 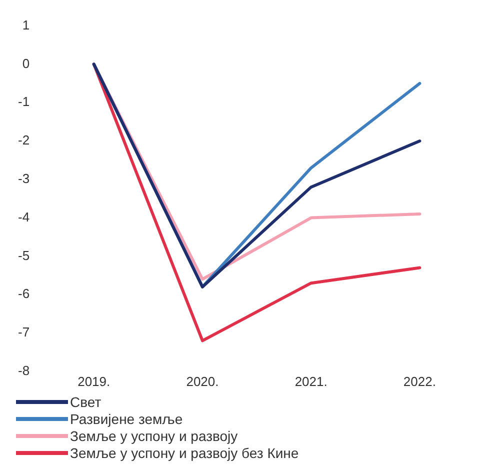 What do you see at coordinates (24, 255) in the screenshot?
I see `y-tick-label: -5` at bounding box center [24, 255].